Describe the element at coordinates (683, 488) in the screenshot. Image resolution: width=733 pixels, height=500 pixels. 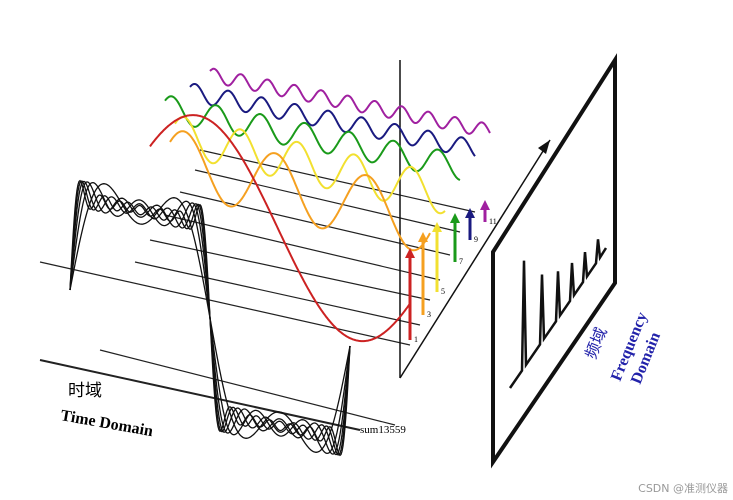
I see `watermark: CSDN @准测仪器` at that location.